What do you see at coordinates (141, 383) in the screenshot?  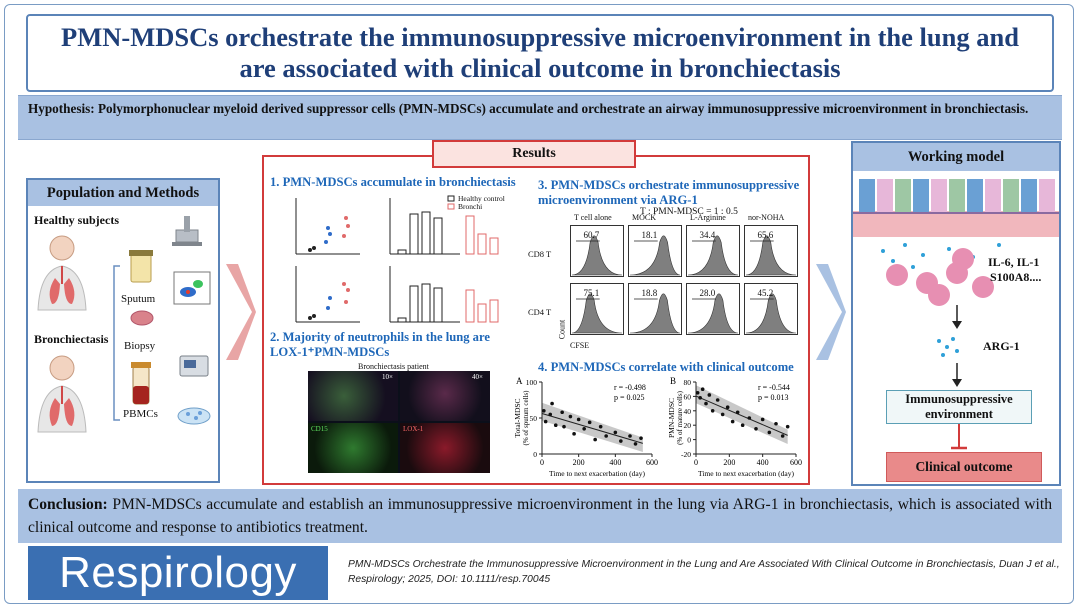 I see `pbmc-tube-icon` at bounding box center [141, 383].